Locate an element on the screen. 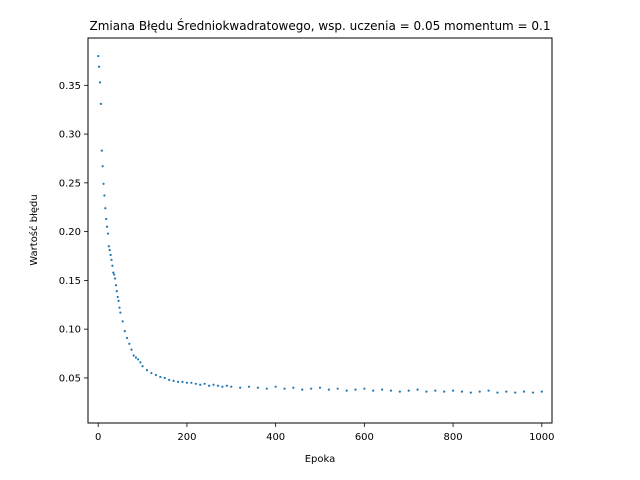 The width and height of the screenshot is (640, 480). y-tick-label: 0.30 is located at coordinates (70, 135).